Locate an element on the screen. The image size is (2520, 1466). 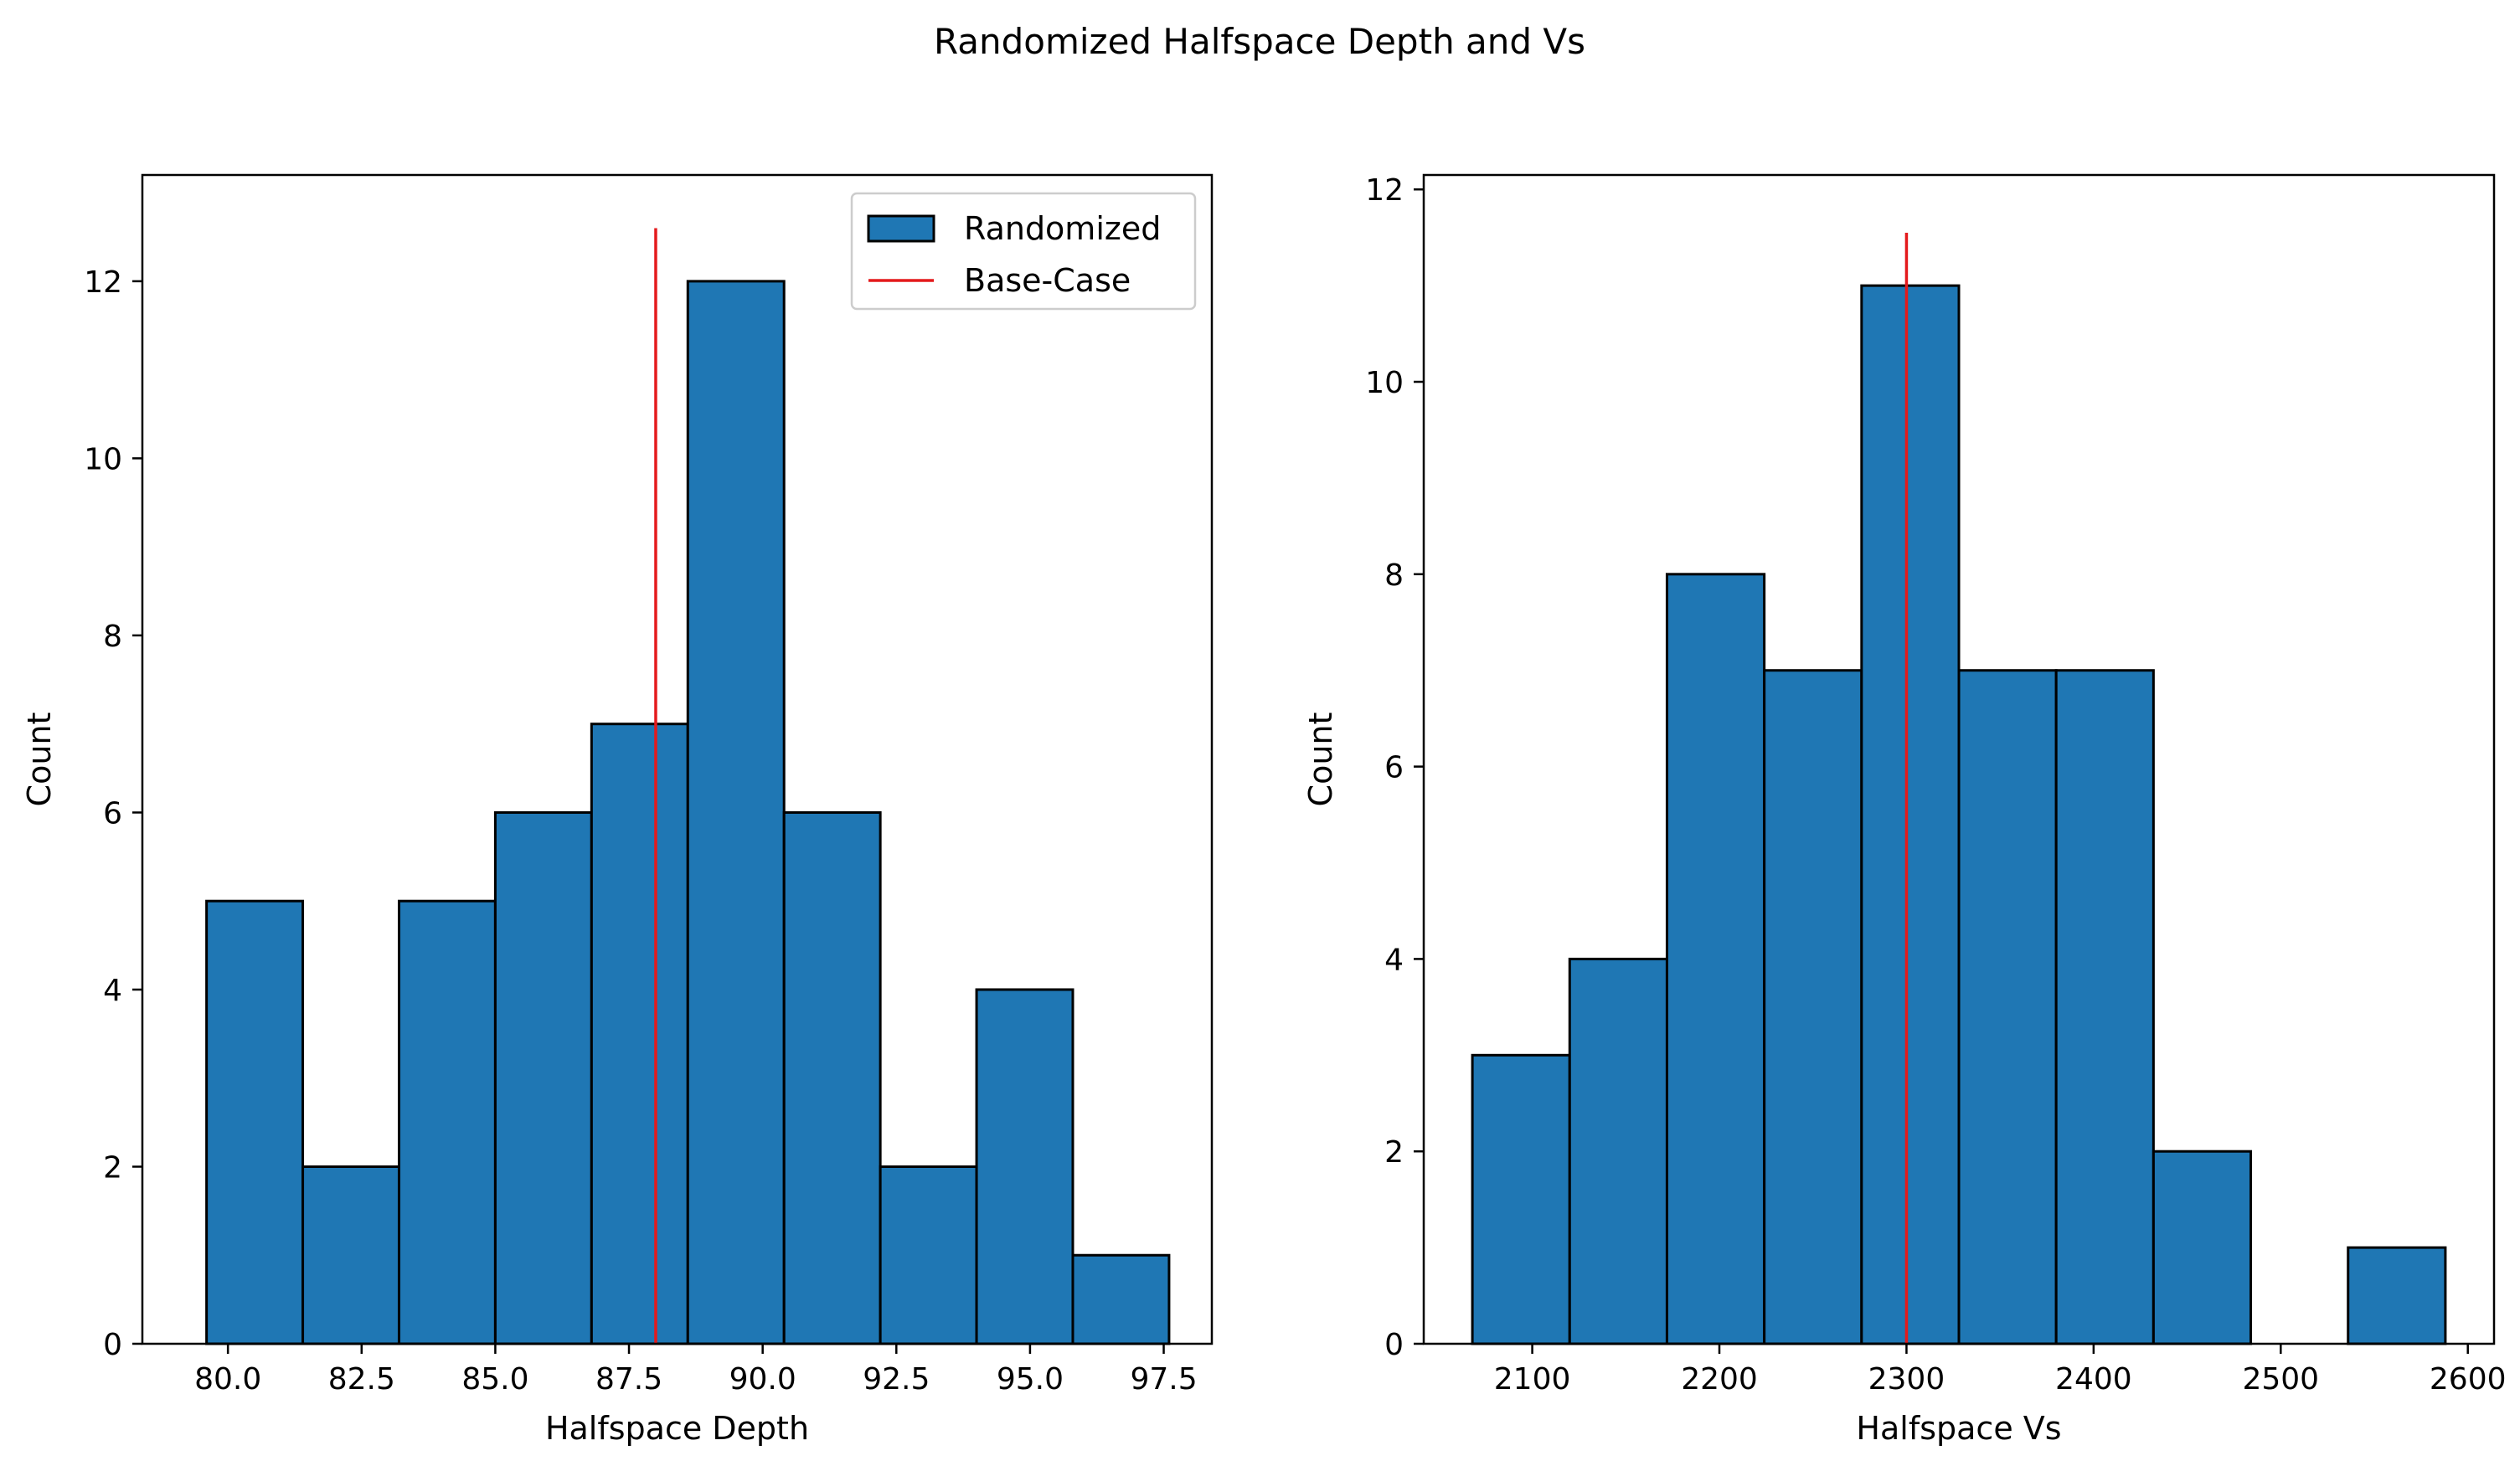
legend: Randomized Base-Case is located at coordinates (1024, 252).